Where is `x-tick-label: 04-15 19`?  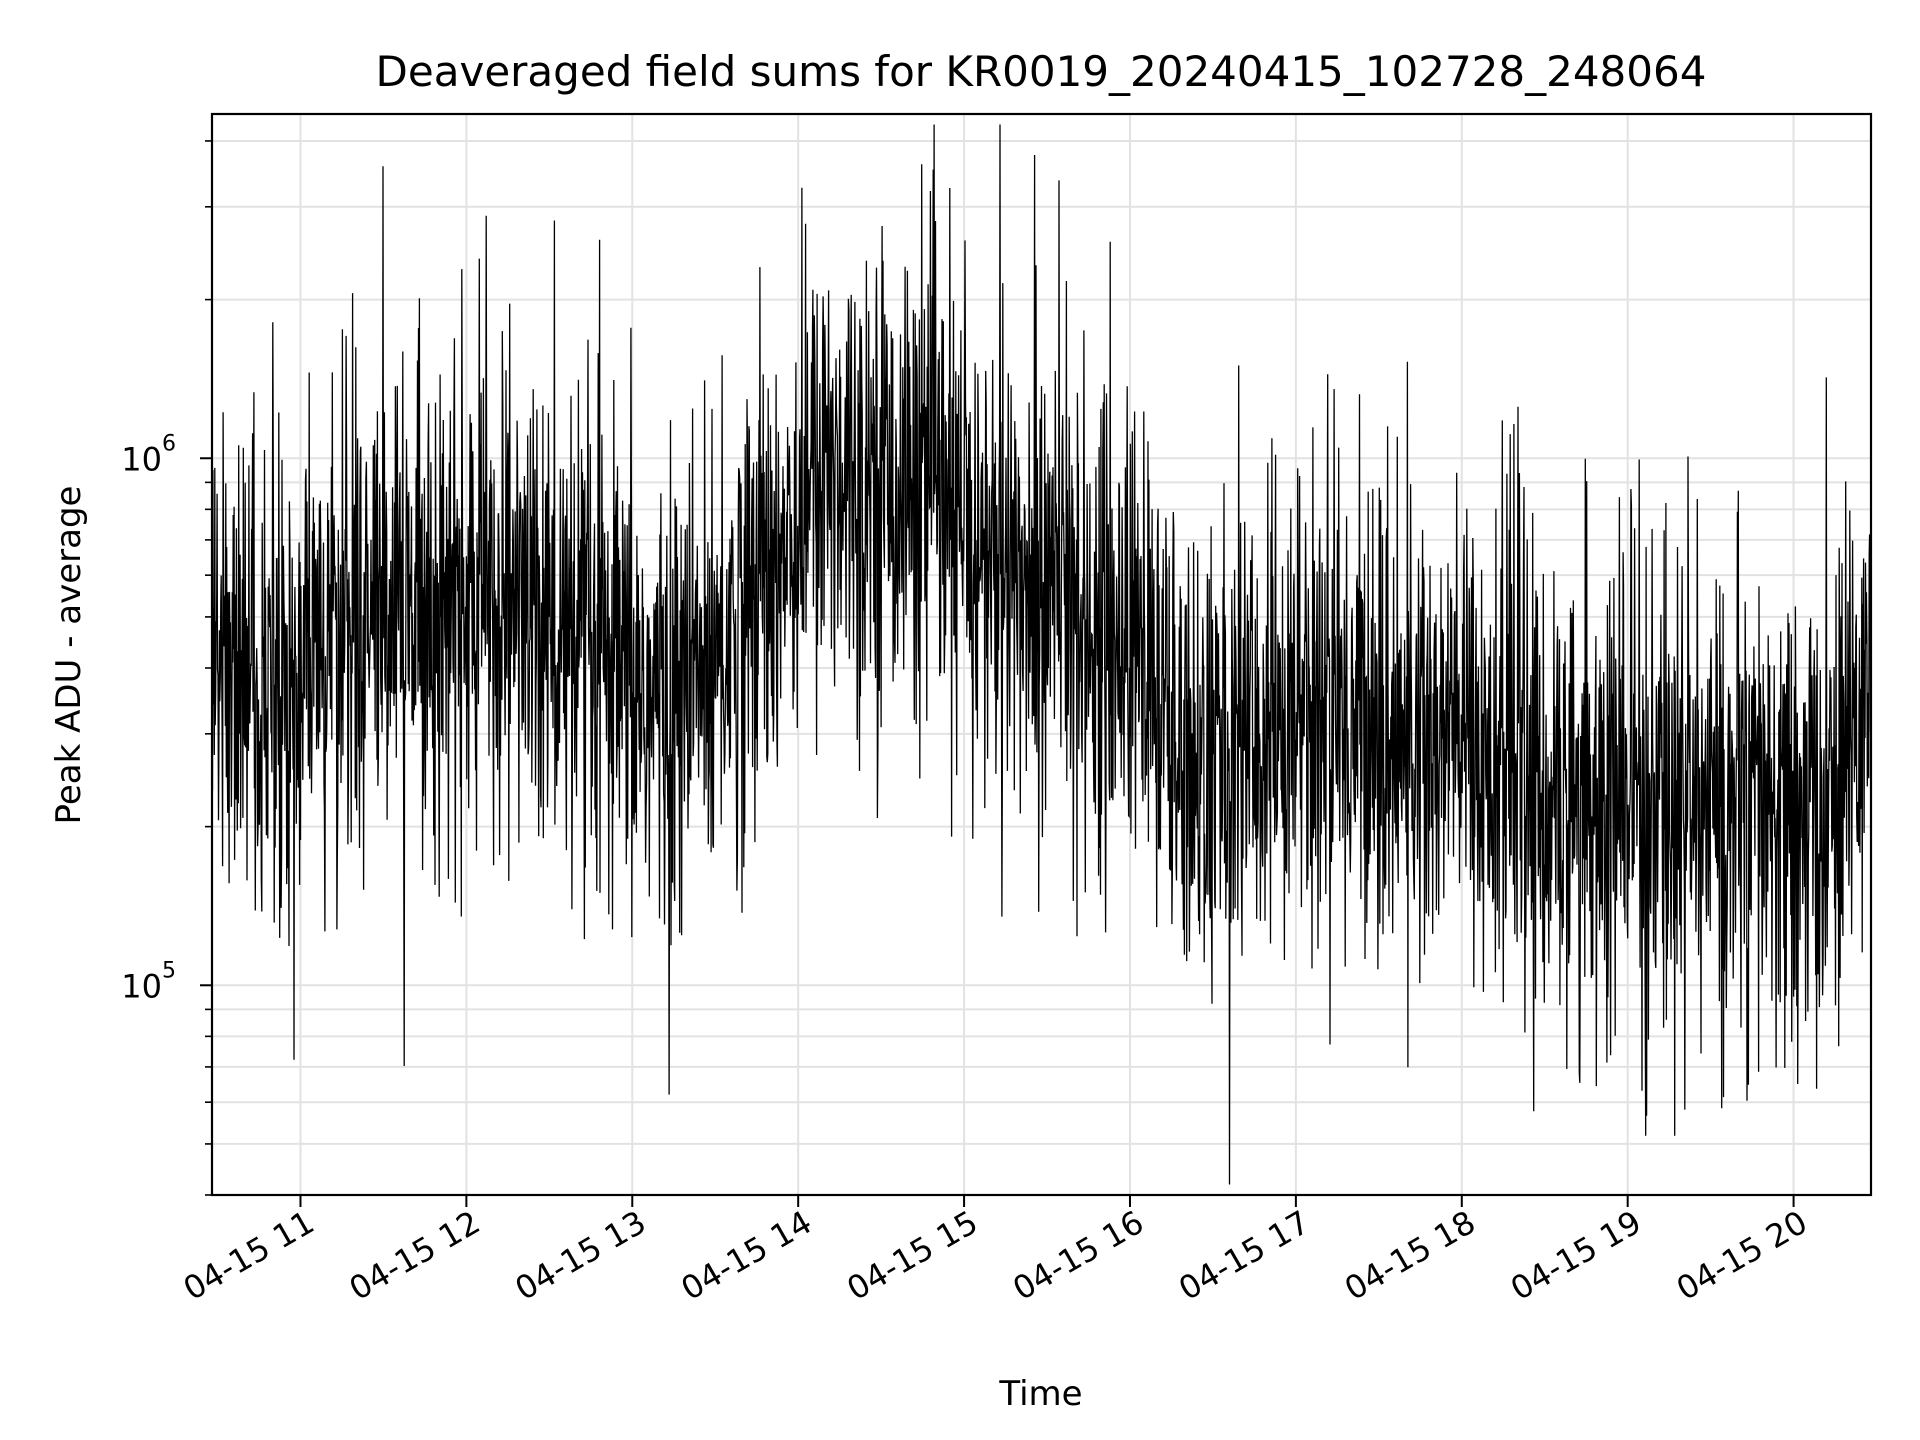 x-tick-label: 04-15 19 is located at coordinates (1576, 1255).